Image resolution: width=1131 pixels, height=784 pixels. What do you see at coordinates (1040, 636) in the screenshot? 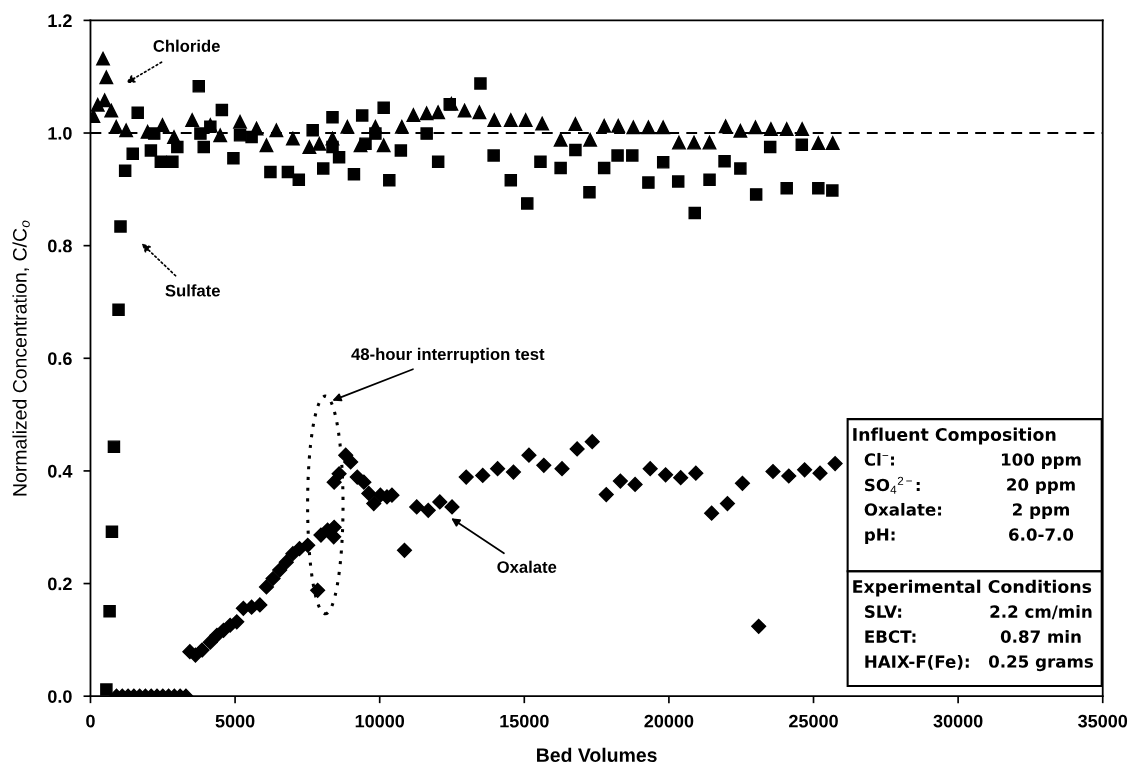
I see `annotation: 0.87 min` at bounding box center [1040, 636].